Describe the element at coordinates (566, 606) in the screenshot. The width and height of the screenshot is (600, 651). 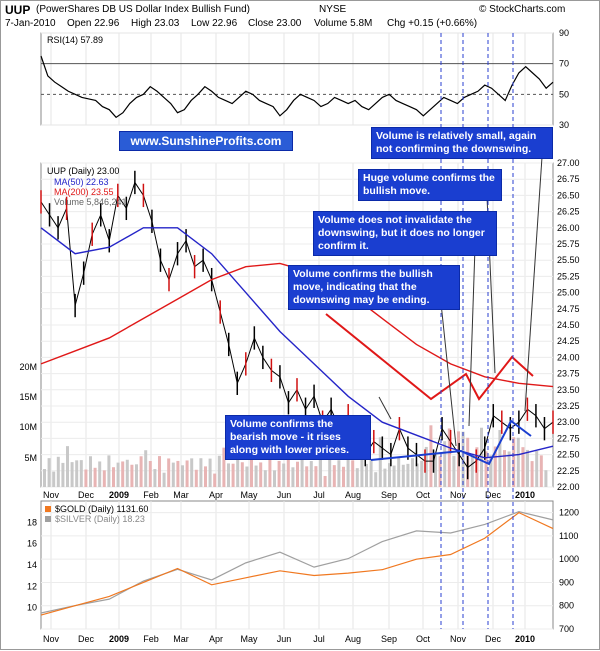
I see `gold-y-tick-label: 800` at that location.